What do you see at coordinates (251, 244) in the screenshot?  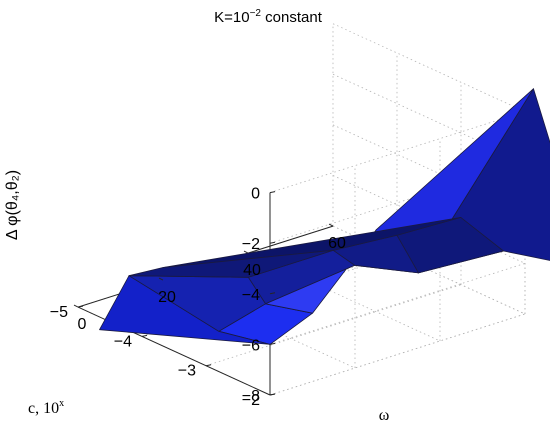 I see `z-tick-label: −2` at bounding box center [251, 244].